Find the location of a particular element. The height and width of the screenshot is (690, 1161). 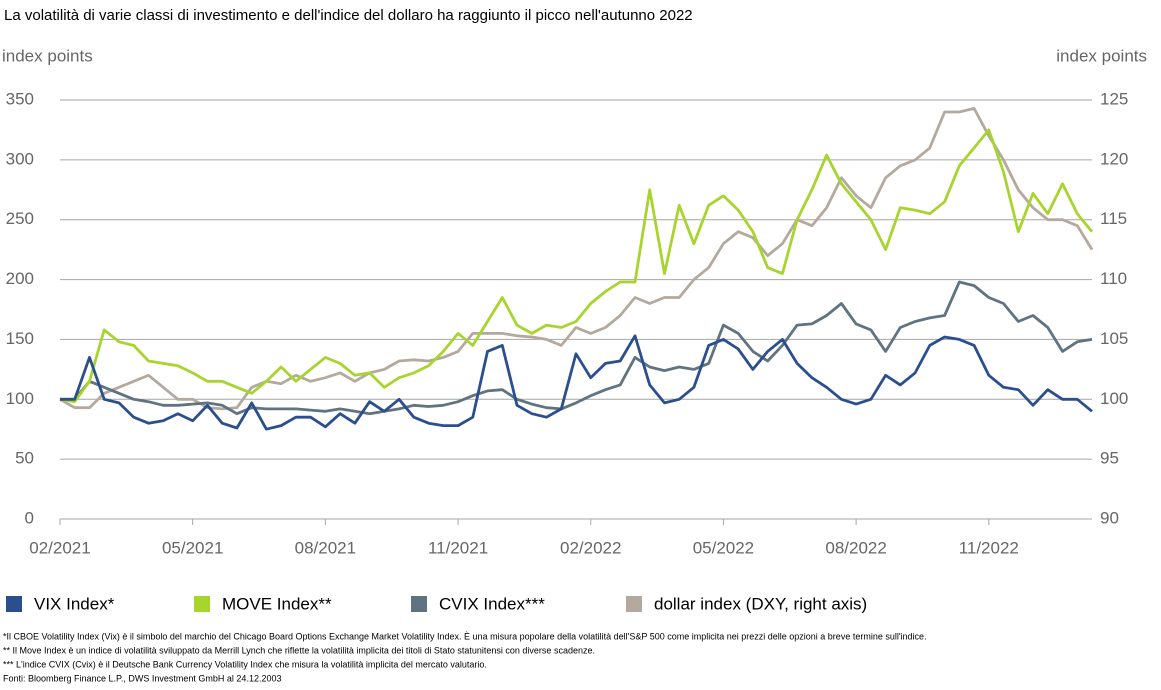

y2-tick-label: 95 is located at coordinates (1109, 458).